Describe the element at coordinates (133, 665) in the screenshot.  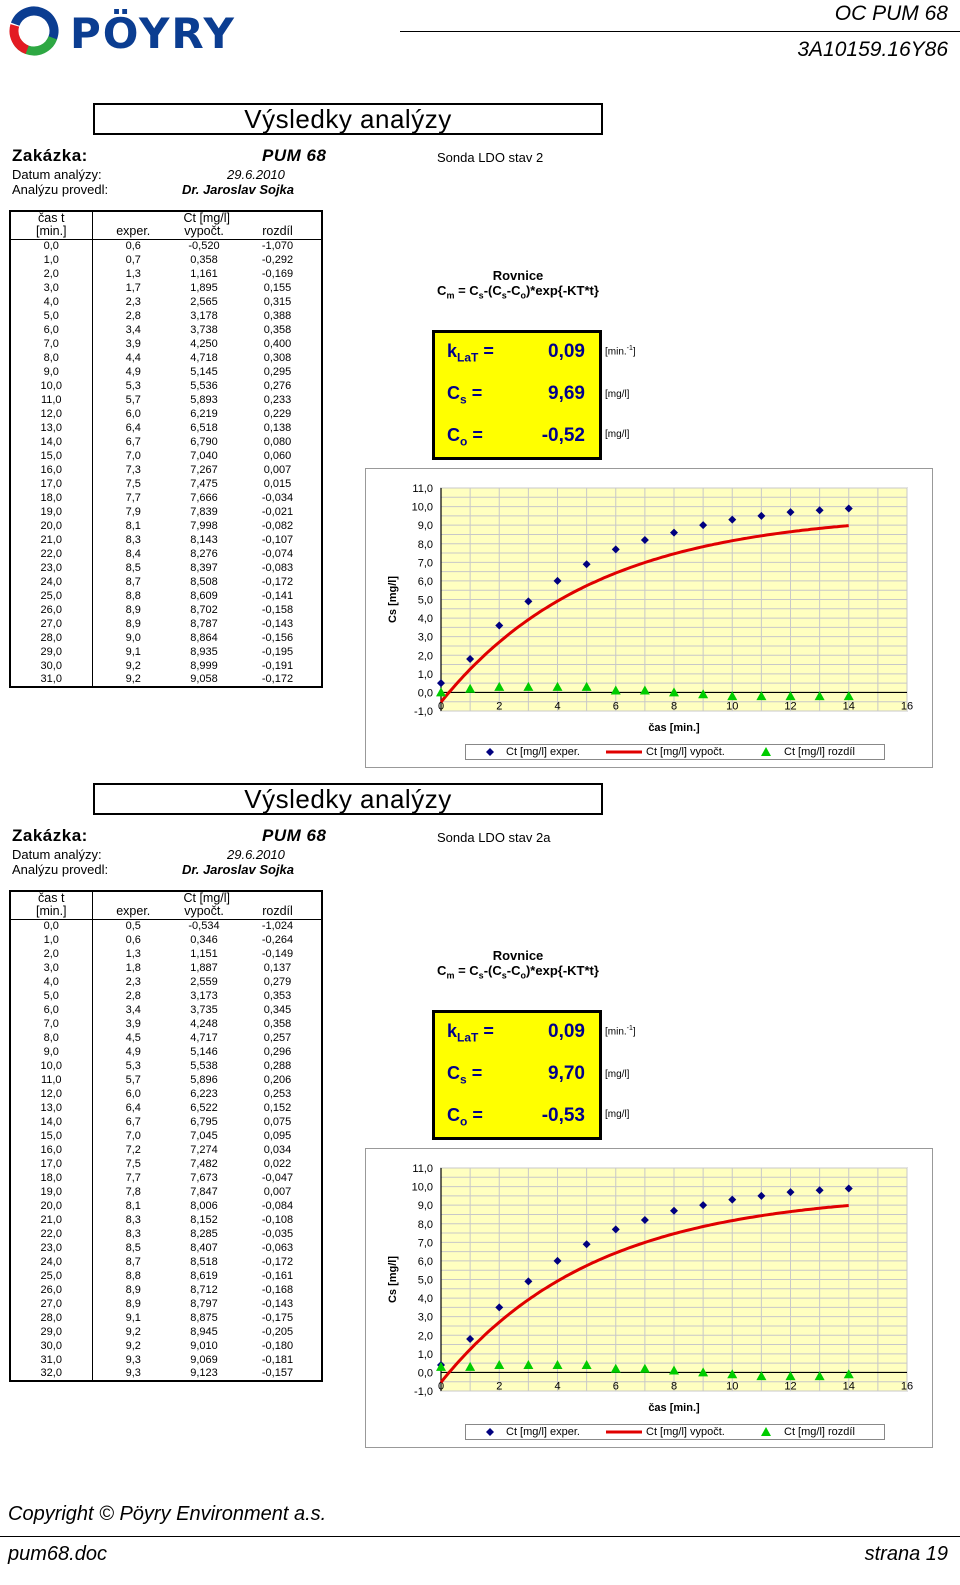
I see `table-cell: 9,2` at that location.